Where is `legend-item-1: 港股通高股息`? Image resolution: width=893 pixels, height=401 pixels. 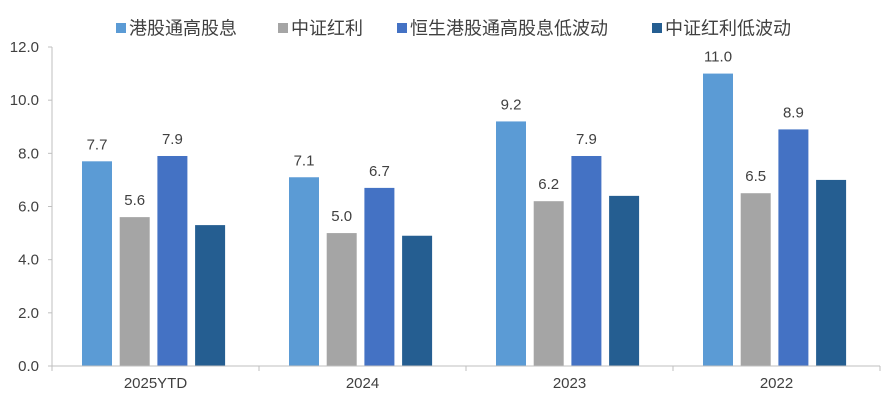 legend-item-1: 港股通高股息 is located at coordinates (176, 29).